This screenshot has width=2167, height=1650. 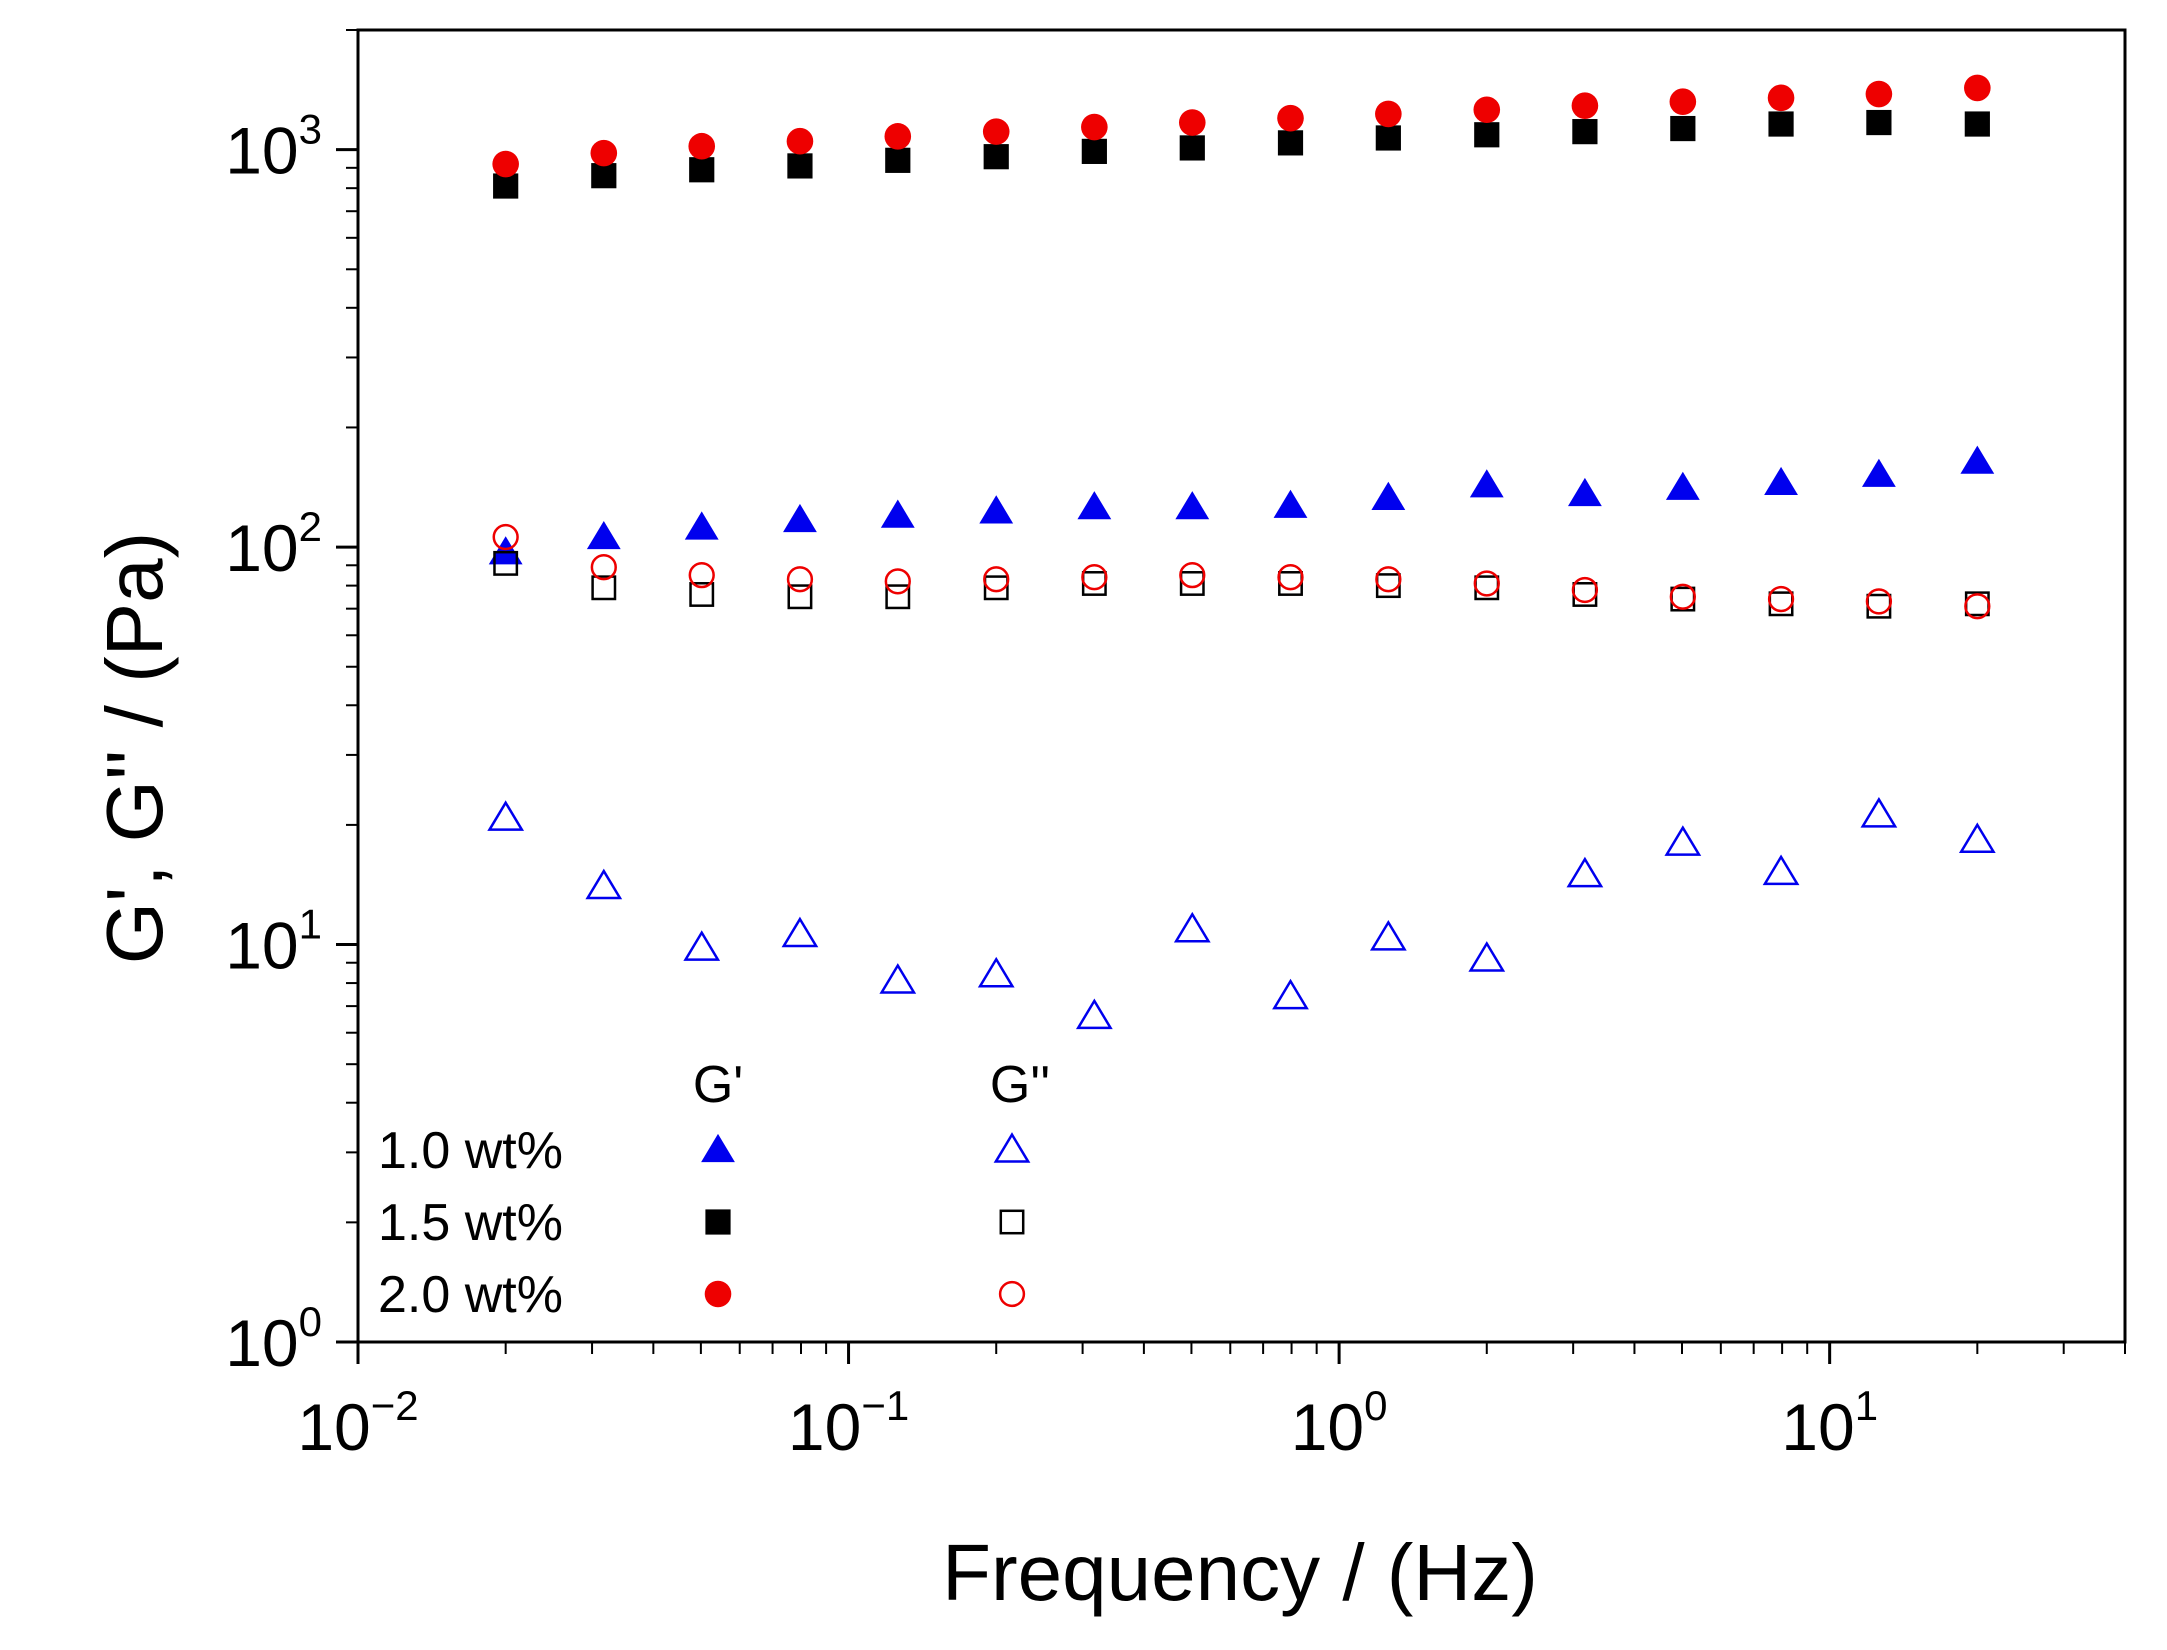 I want to click on x-tick-exponent: 1, so click(x=1866, y=1405).